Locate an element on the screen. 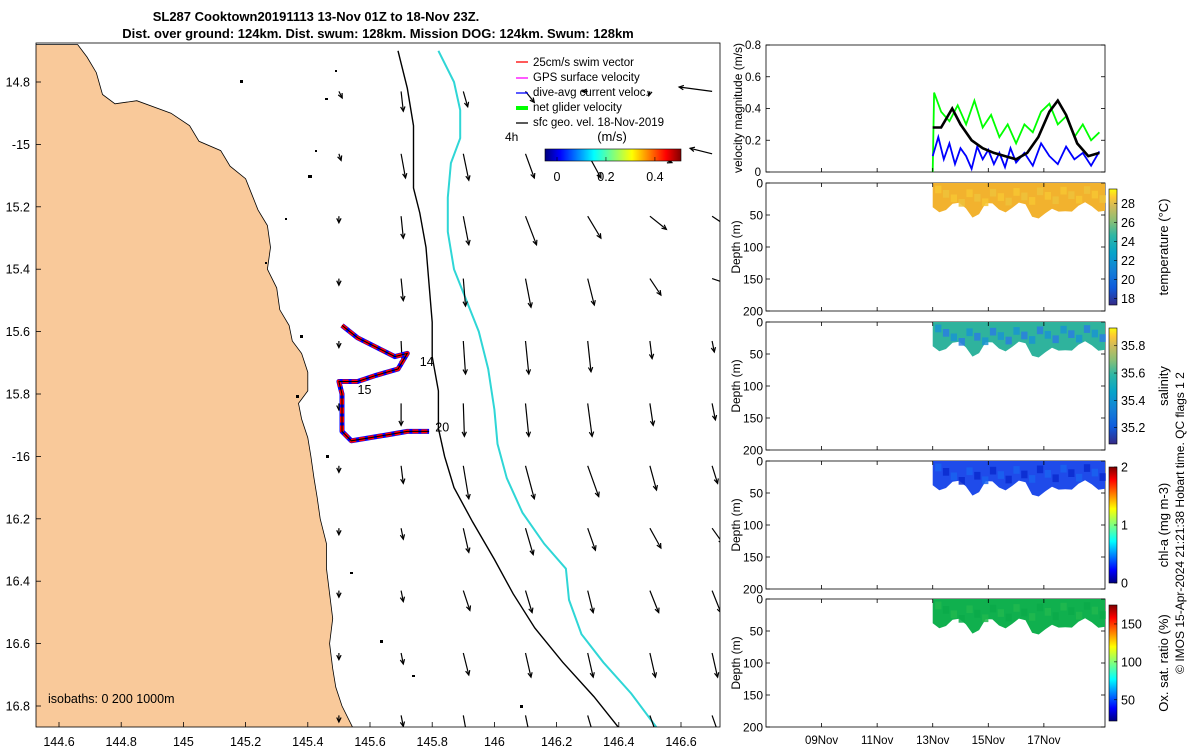  depth-y-tick-label: 200 is located at coordinates (753, 451).